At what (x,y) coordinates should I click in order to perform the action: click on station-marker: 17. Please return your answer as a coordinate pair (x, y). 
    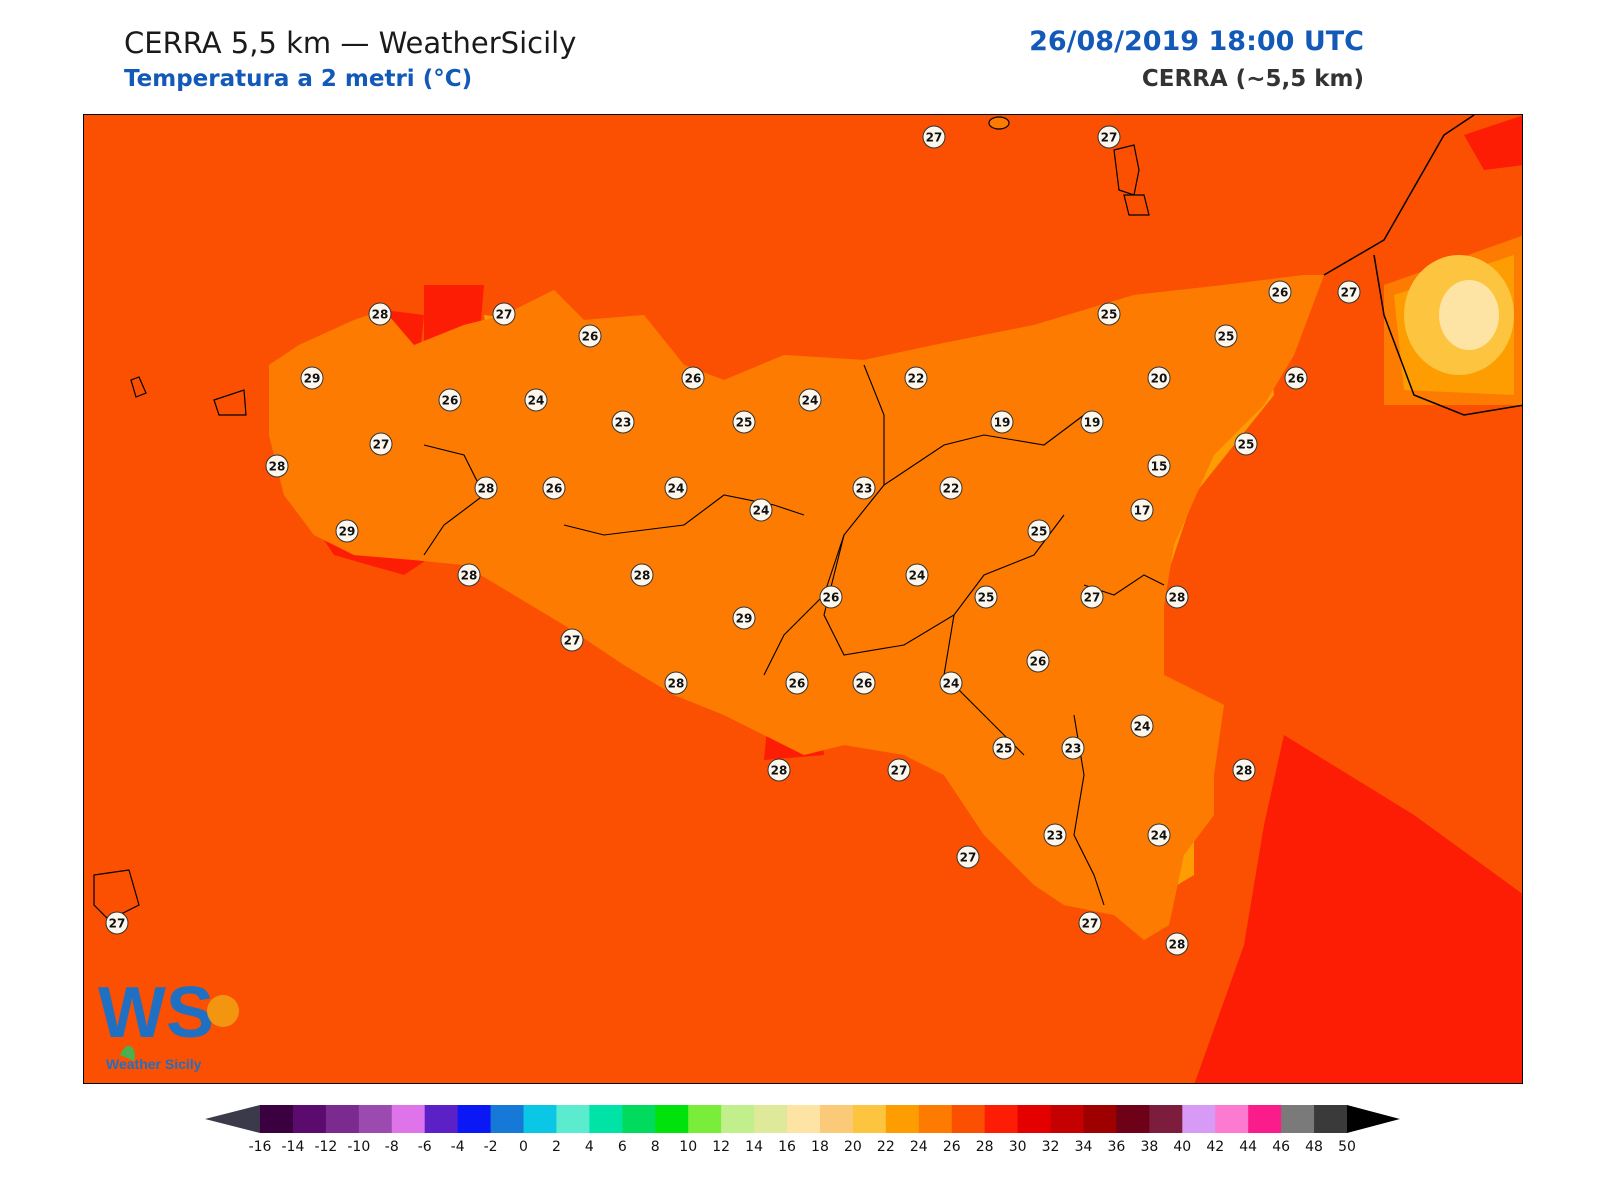
    Looking at the image, I should click on (1142, 510).